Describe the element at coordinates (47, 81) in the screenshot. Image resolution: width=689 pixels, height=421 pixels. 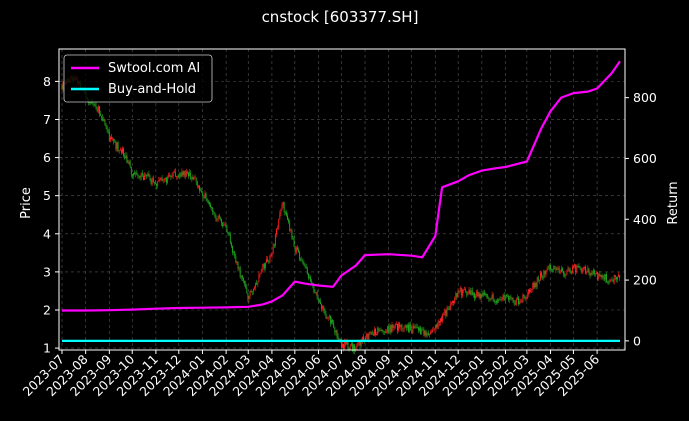
I see `left-tick-label: 8` at that location.